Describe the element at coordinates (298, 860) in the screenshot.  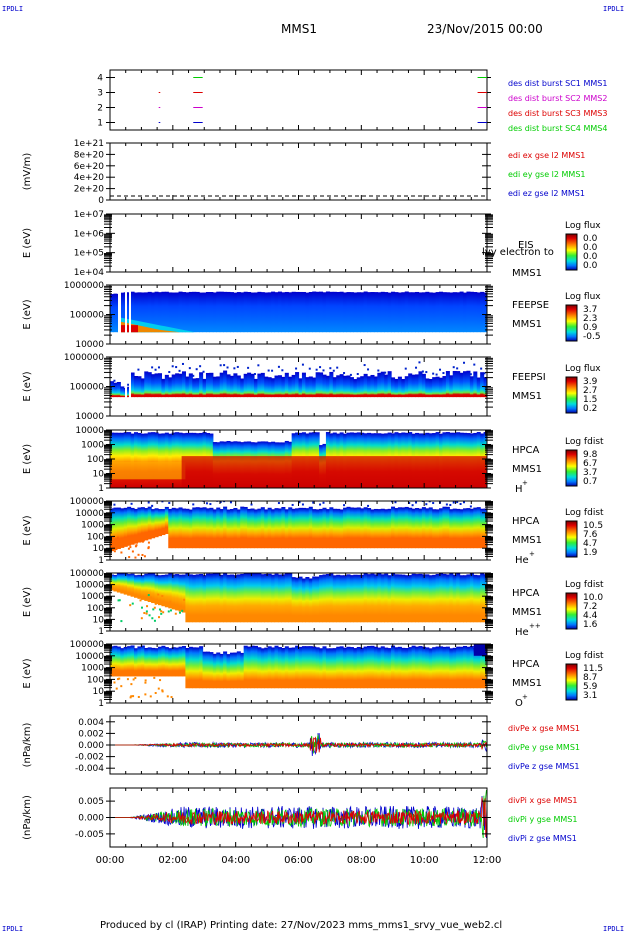
I see `x-tick-label: 06:00` at that location.